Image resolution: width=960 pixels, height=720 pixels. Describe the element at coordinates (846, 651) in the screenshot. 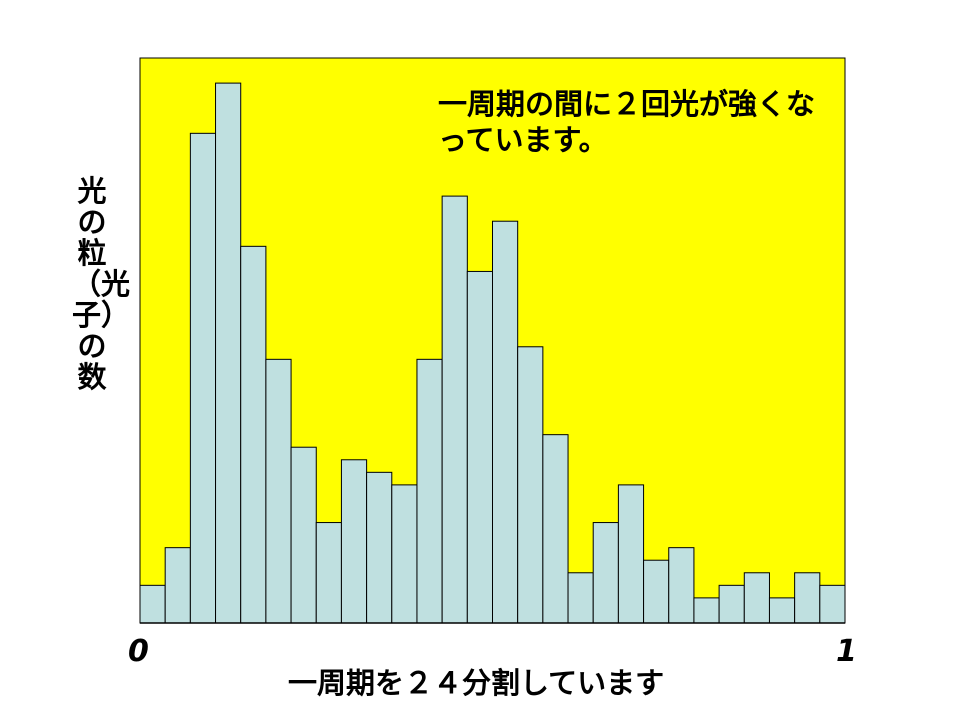

I see `x-tick-label-1: 1` at that location.